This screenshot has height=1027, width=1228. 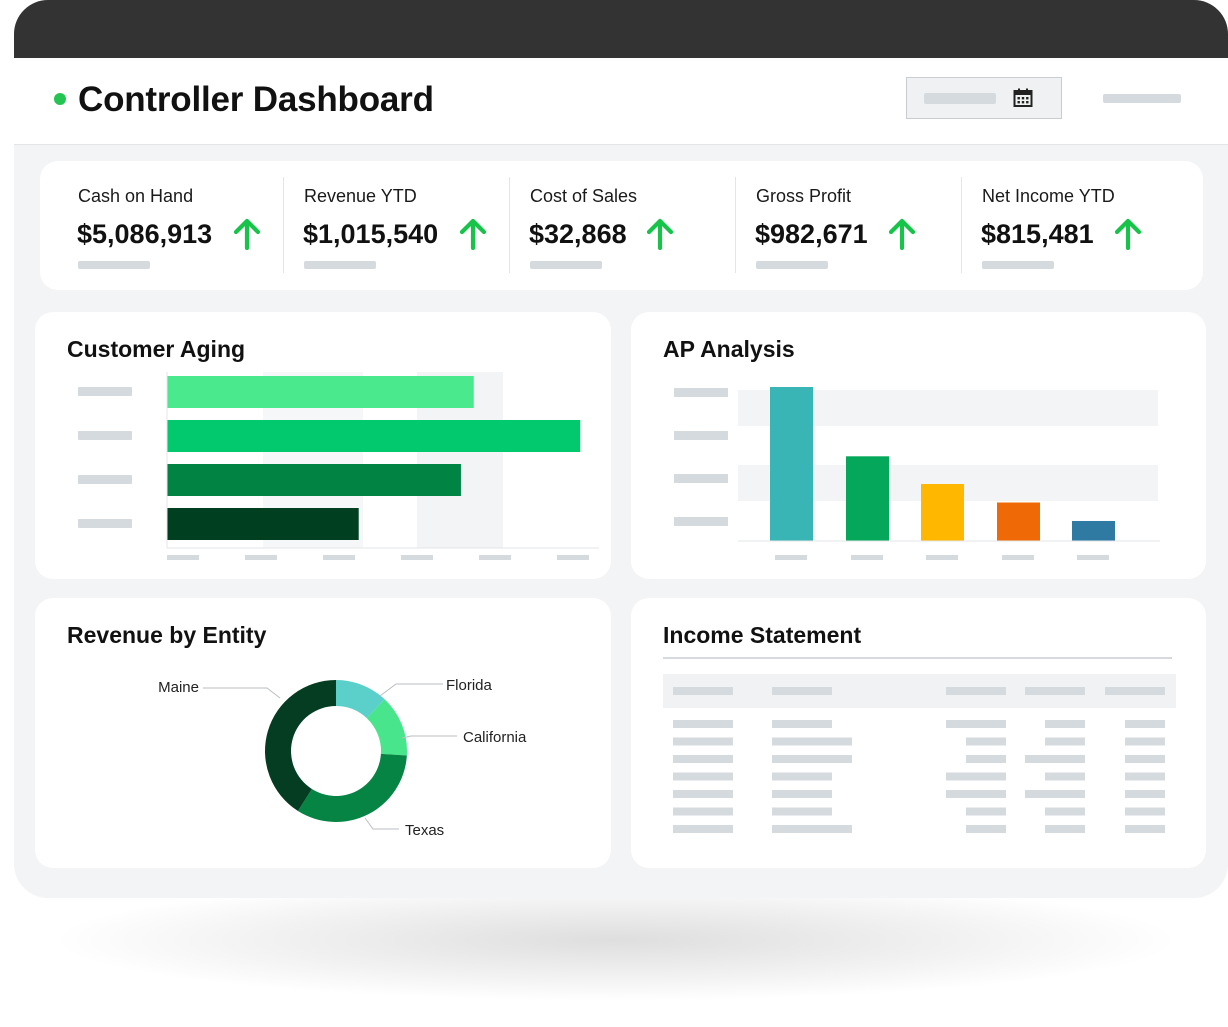 What do you see at coordinates (984, 98) in the screenshot?
I see `date-picker` at bounding box center [984, 98].